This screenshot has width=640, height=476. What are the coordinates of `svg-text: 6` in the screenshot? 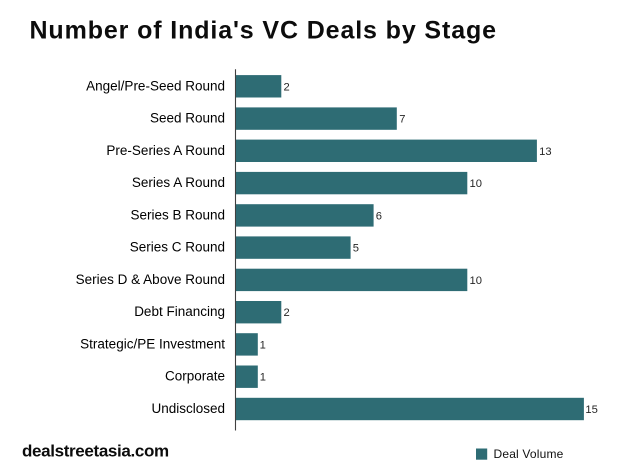 It's located at (379, 216).